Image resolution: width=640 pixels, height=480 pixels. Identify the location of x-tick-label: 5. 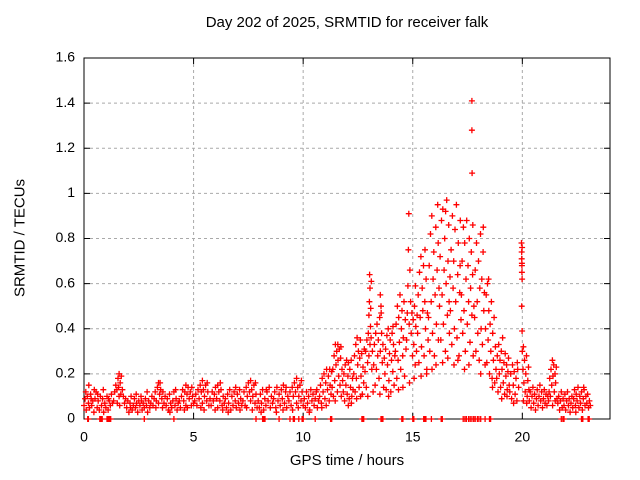
(194, 436).